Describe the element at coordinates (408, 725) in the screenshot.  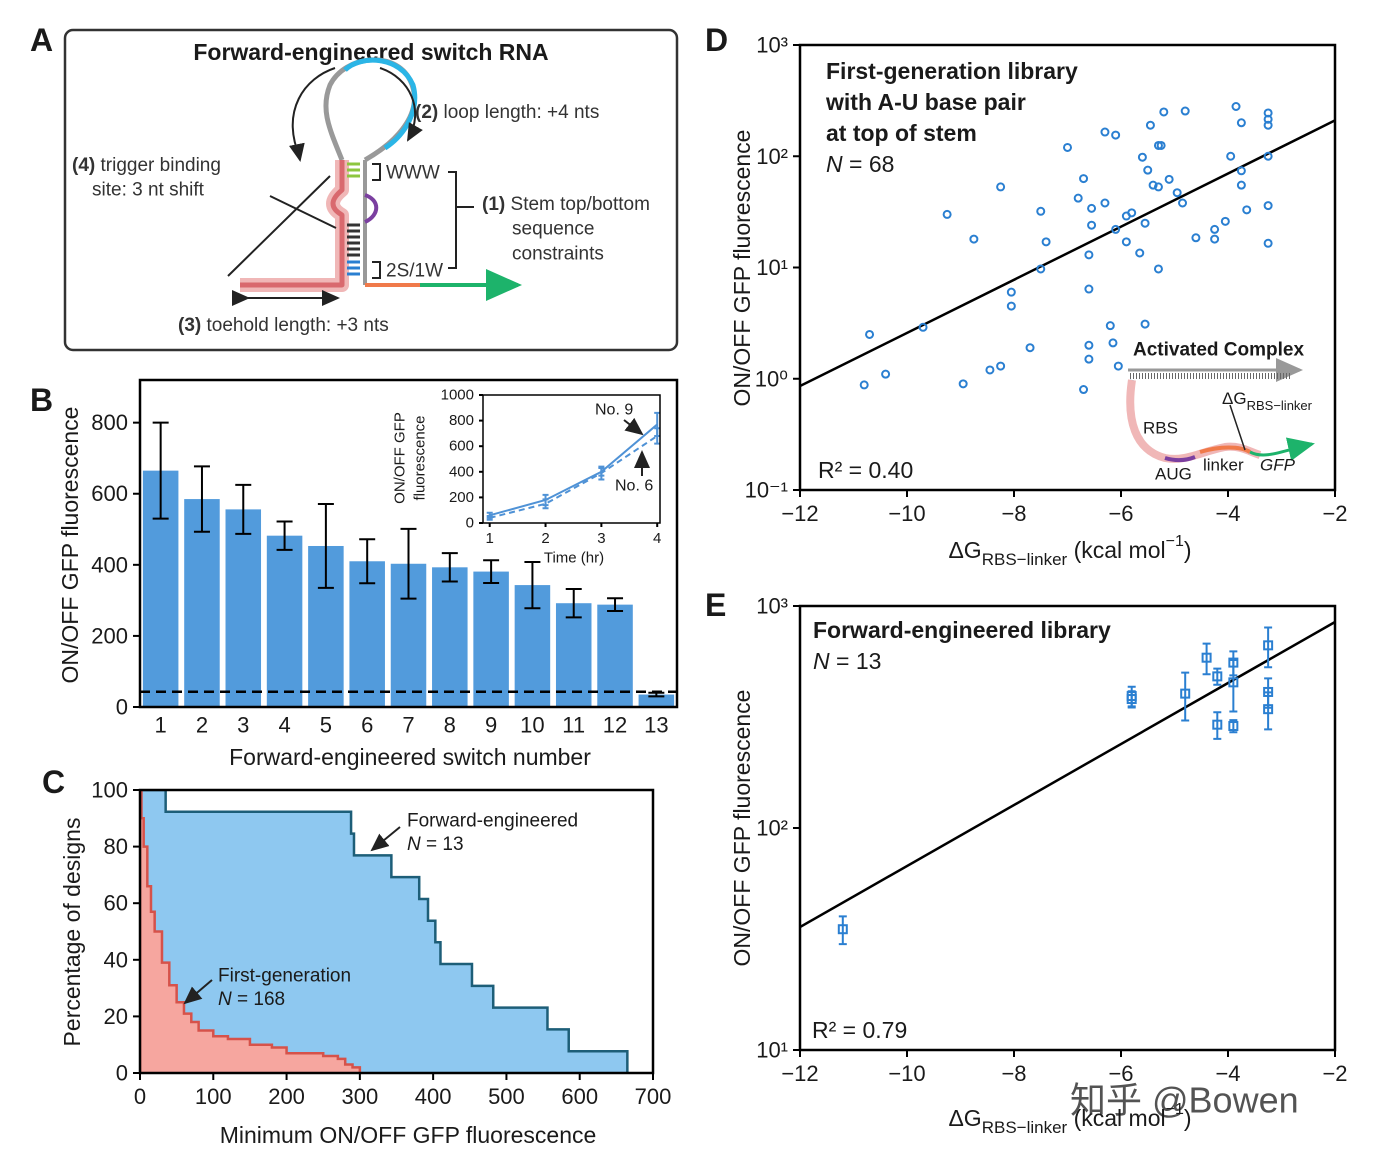
I see `x-tick-label: 7` at that location.